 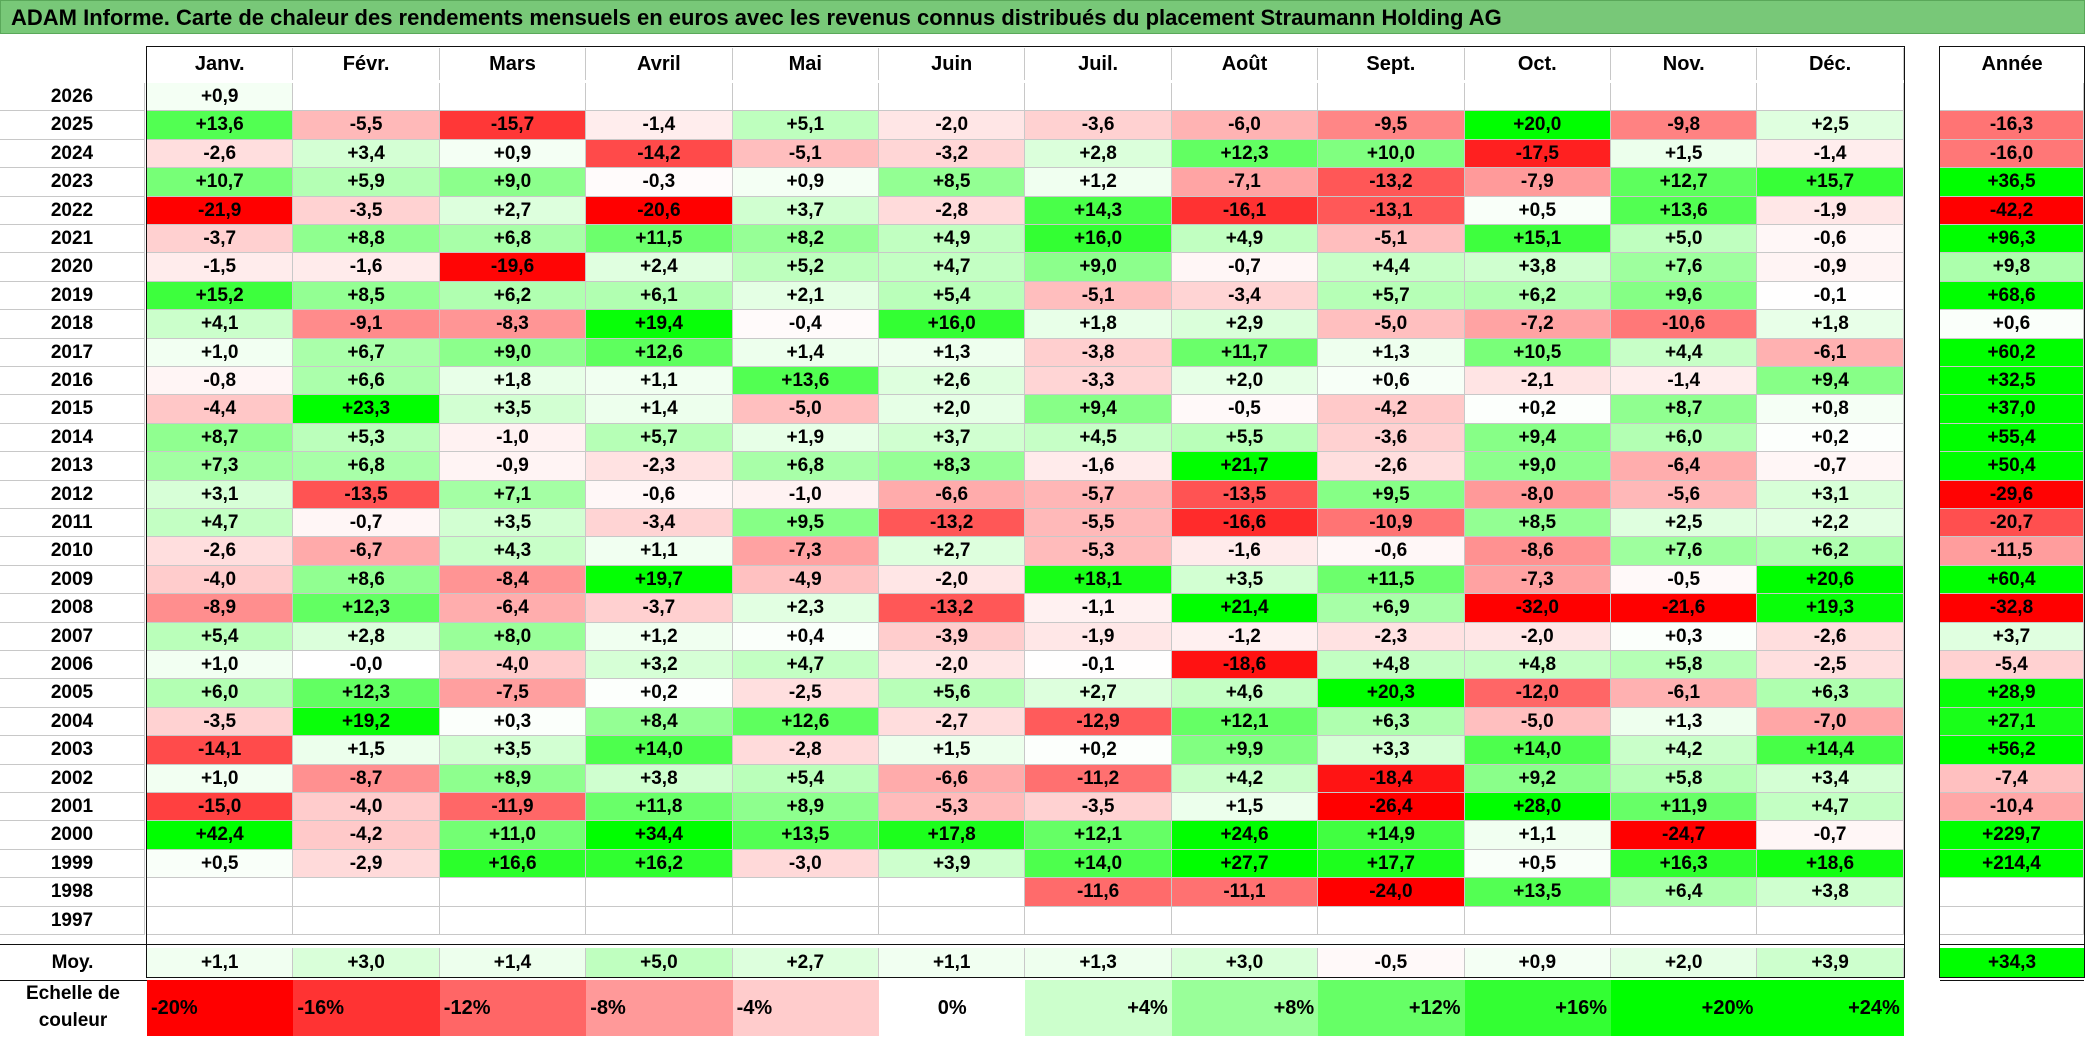 What do you see at coordinates (513, 778) in the screenshot?
I see `heatmap-cell: +8,9` at bounding box center [513, 778].